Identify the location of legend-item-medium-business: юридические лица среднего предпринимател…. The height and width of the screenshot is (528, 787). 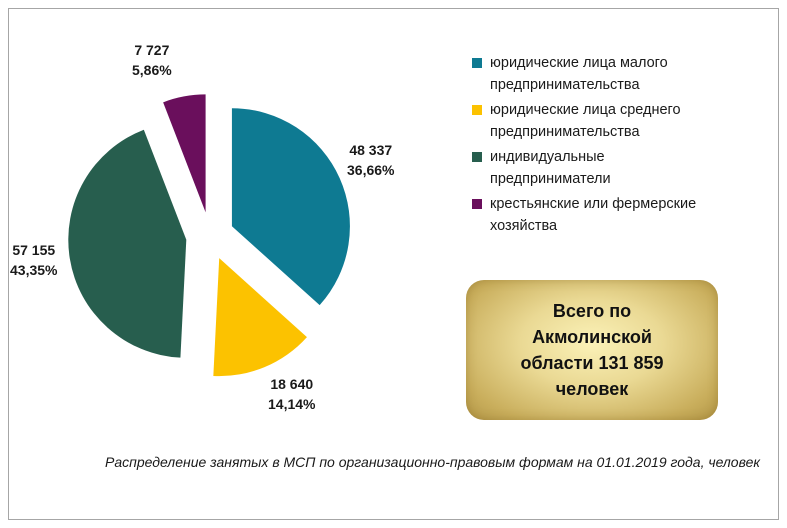
(592, 121).